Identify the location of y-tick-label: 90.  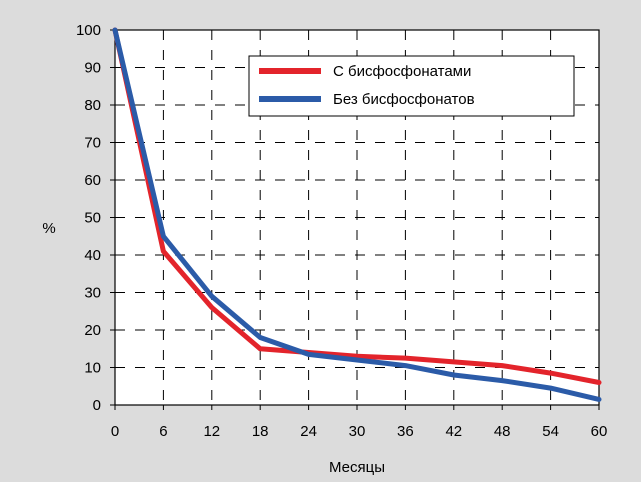
(92, 68).